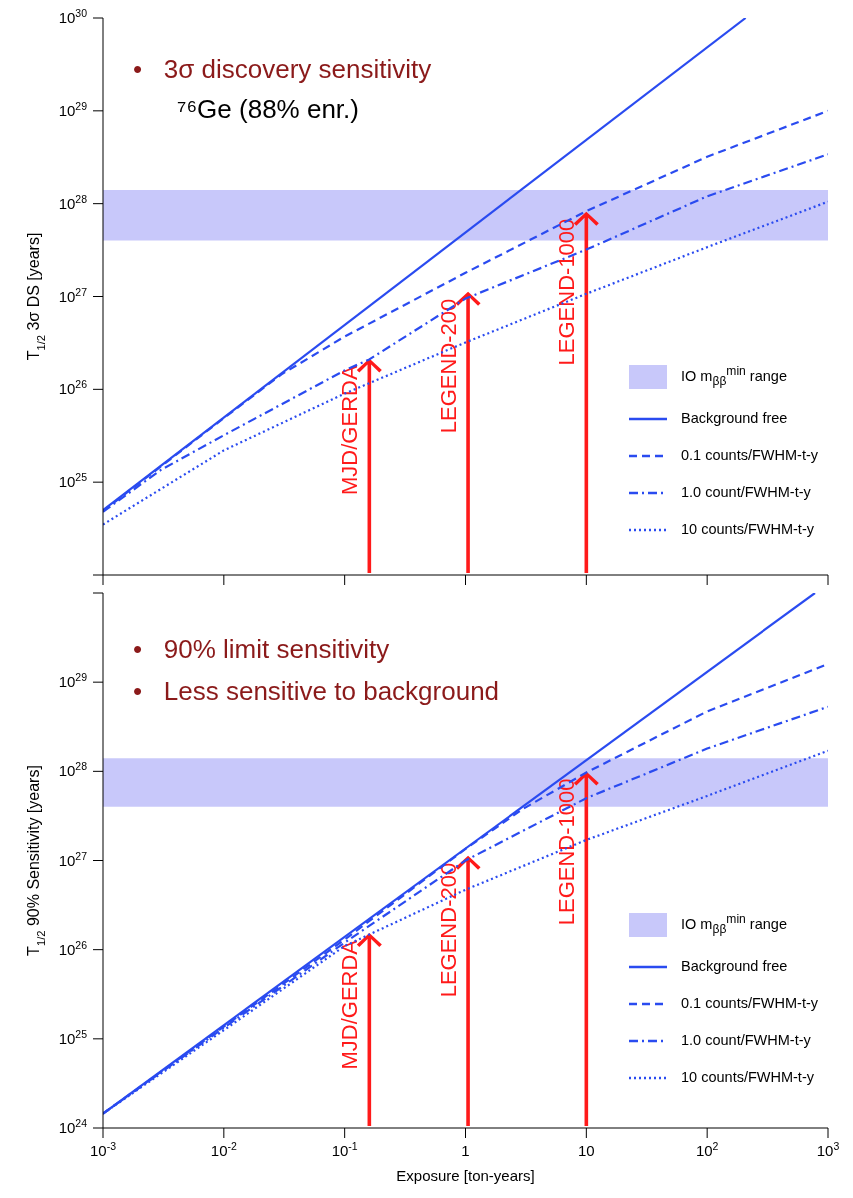  Describe the element at coordinates (707, 1149) in the screenshot. I see `x-tick-label: 10$^{2}$` at that location.